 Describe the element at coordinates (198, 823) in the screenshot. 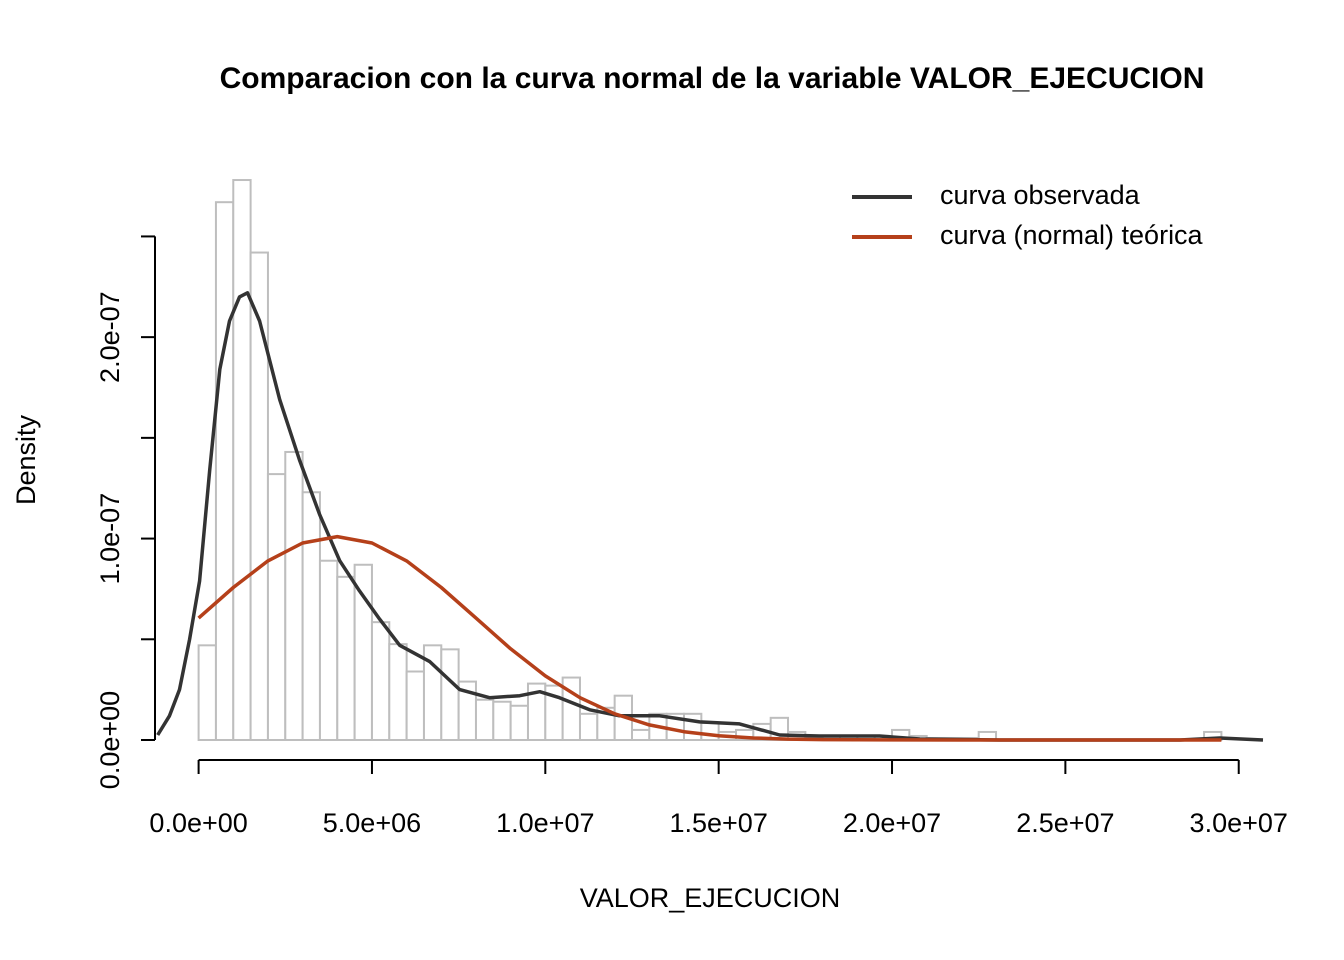

I see `x-tick-label: 0.0e+00` at that location.